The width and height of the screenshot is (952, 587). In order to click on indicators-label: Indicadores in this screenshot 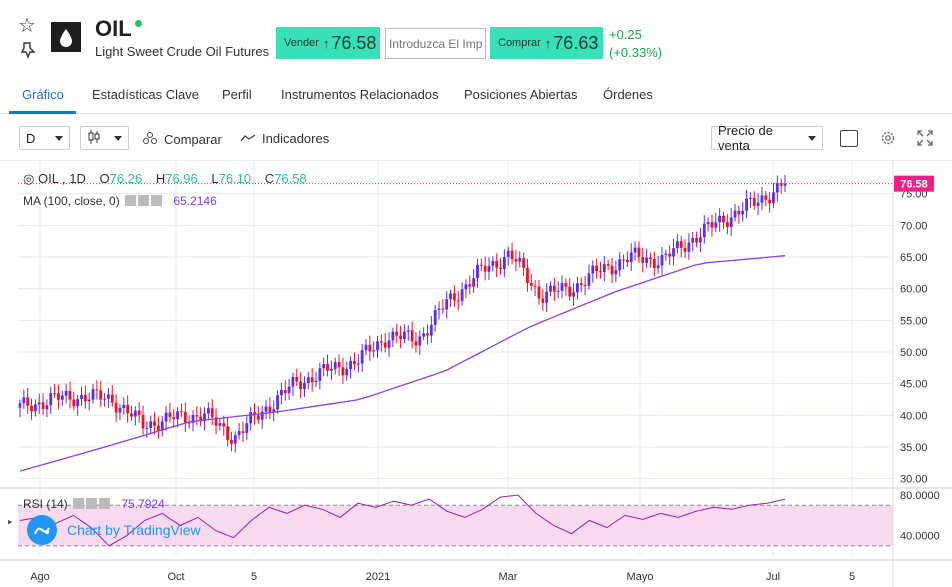, I will do `click(296, 138)`.